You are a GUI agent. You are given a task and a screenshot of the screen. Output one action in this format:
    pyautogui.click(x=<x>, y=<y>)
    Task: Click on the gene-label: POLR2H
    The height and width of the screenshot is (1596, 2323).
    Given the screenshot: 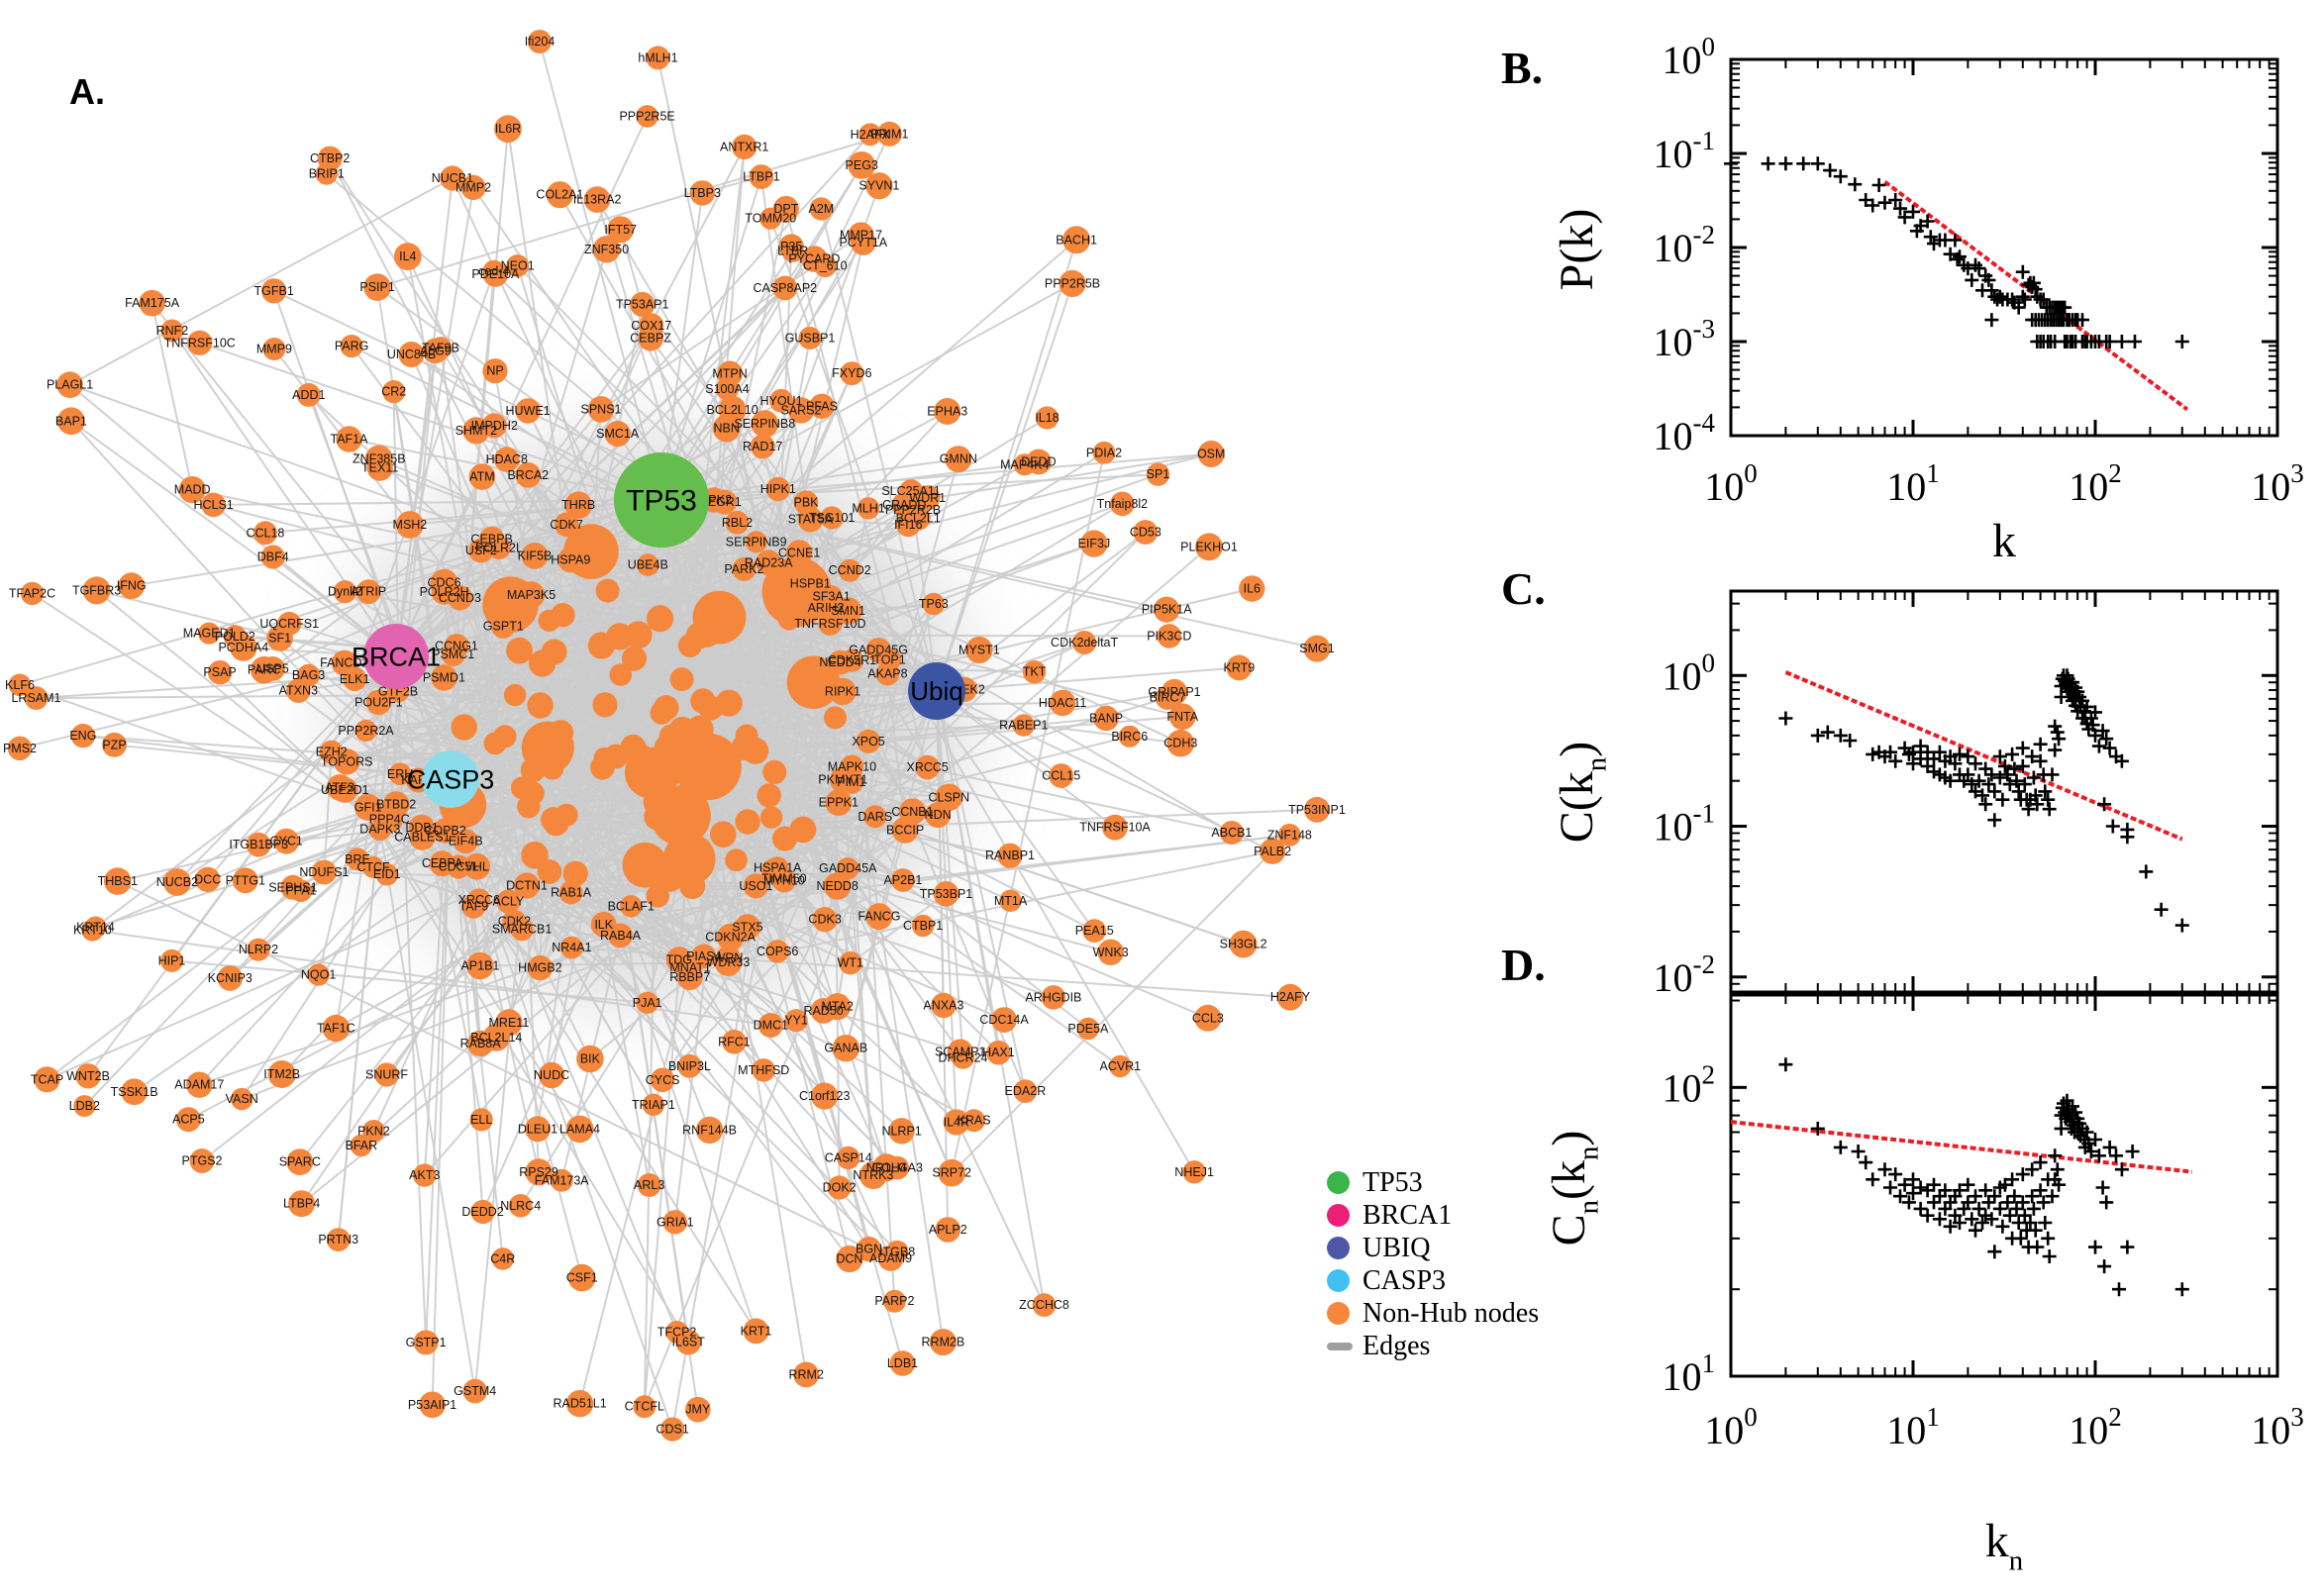 What is the action you would take?
    pyautogui.click(x=444, y=592)
    